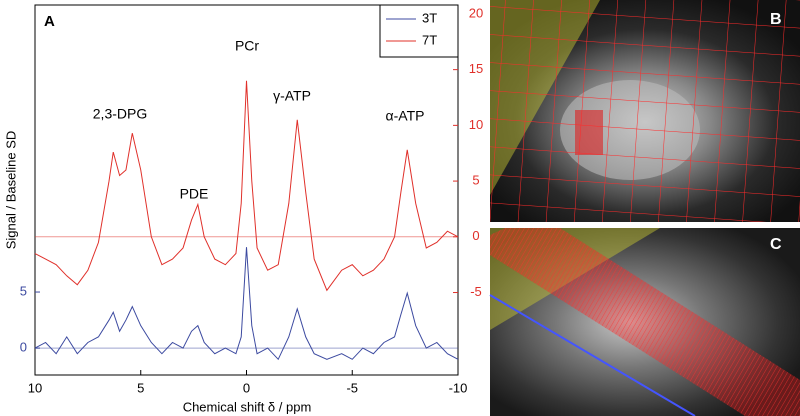 The height and width of the screenshot is (416, 800). I want to click on legend-label: 7T, so click(429, 39).